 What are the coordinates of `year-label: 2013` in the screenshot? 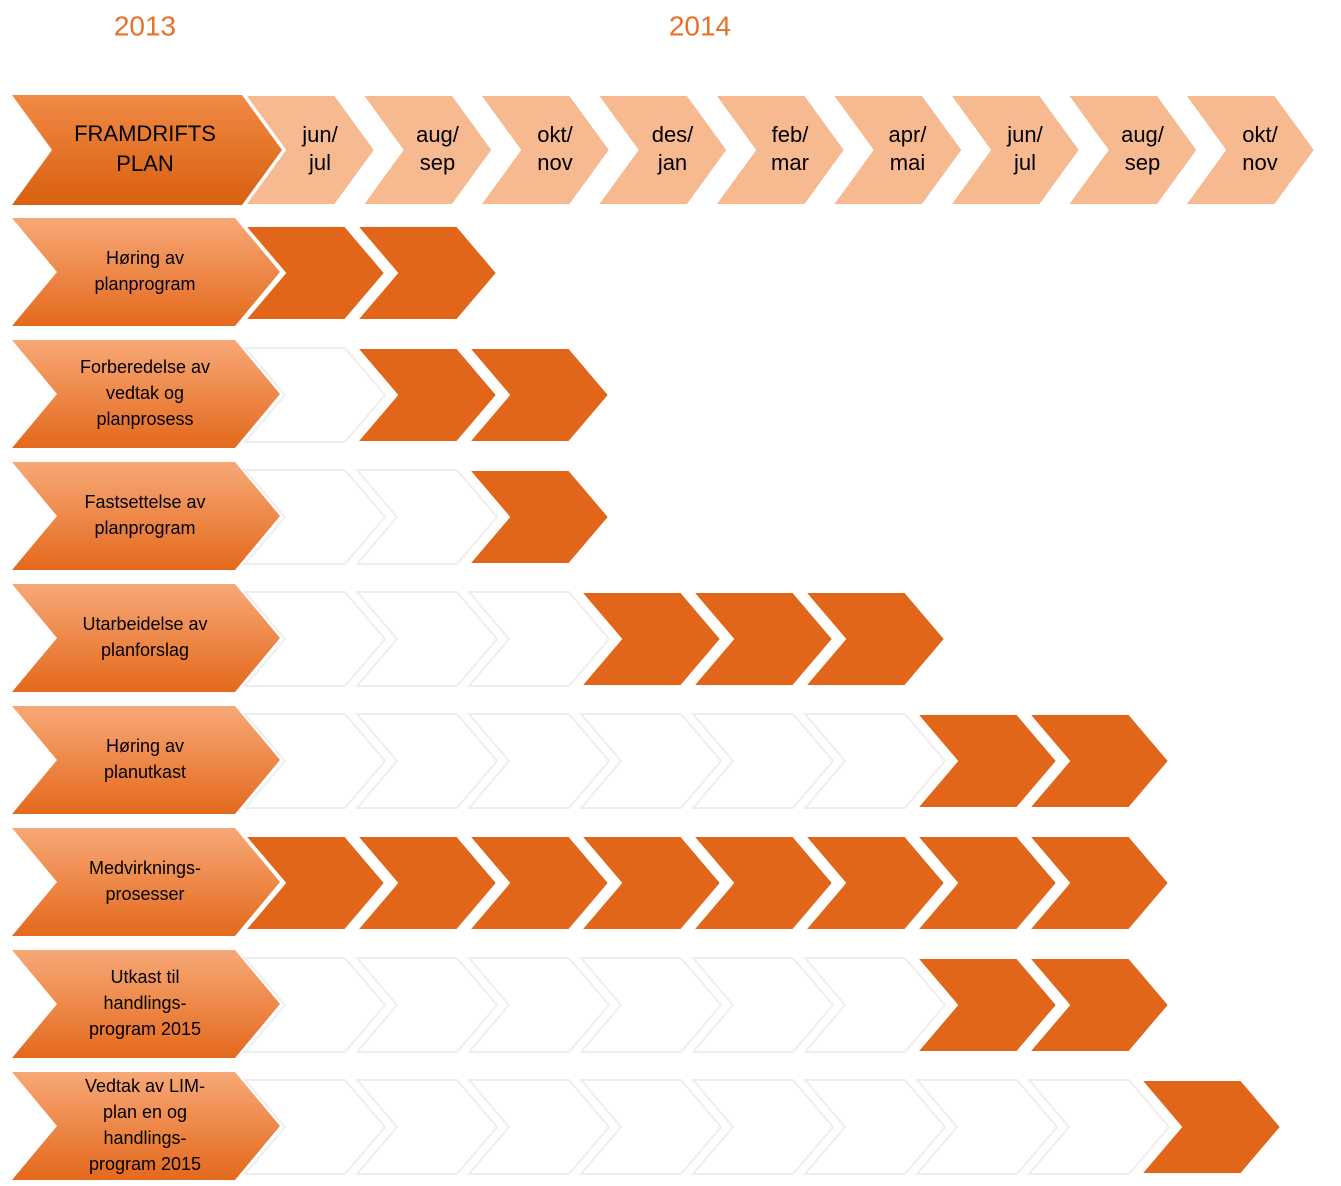 It's located at (145, 25).